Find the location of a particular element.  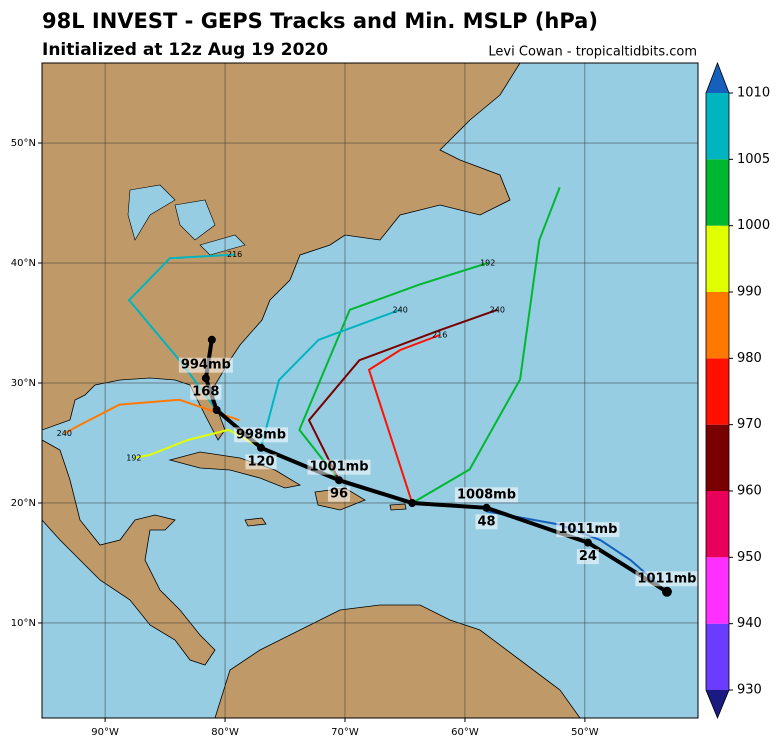

colorbar-tick-label: 1005 is located at coordinates (753, 159).